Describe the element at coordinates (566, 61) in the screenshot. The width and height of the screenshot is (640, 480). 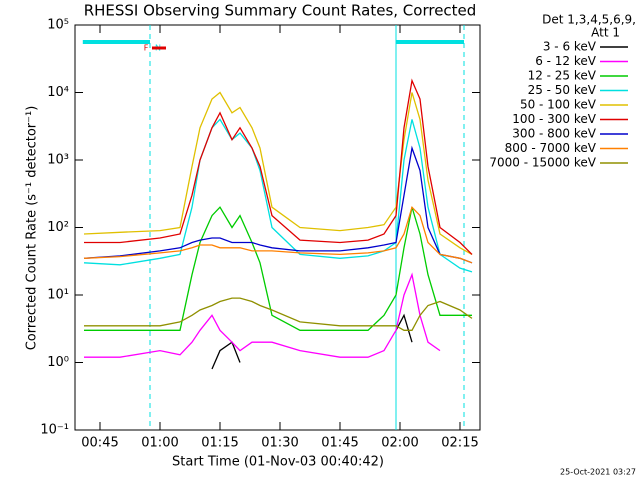
I see `legend-label: 6 - 12 keV` at that location.